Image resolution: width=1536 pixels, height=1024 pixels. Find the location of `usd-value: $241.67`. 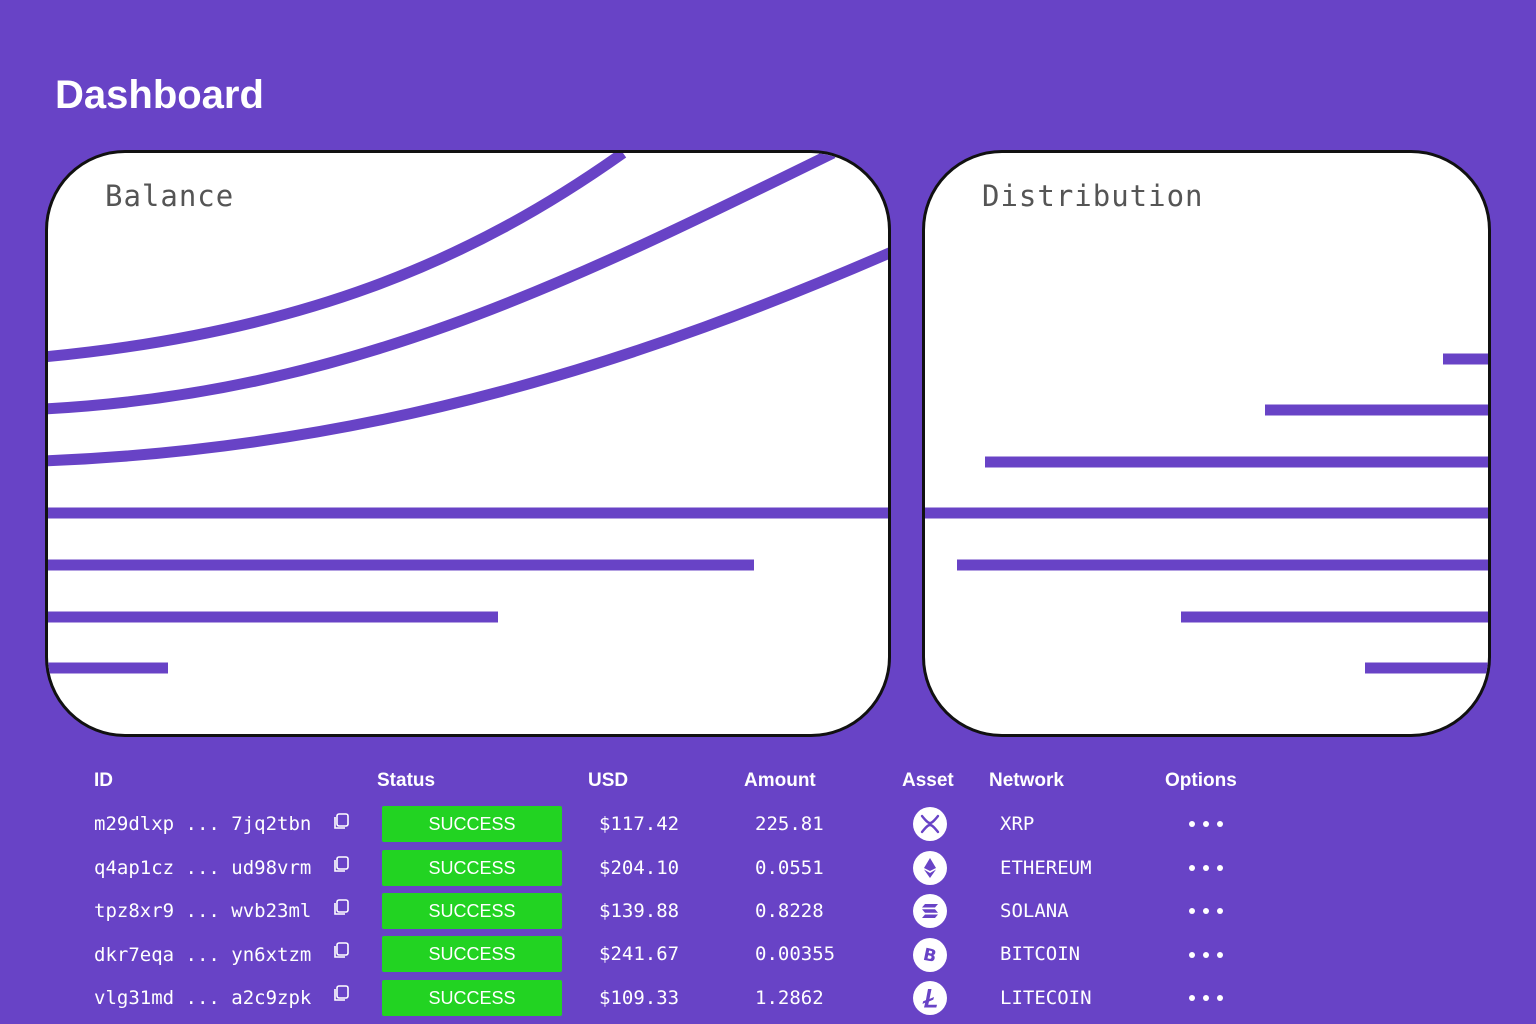

usd-value: $241.67 is located at coordinates (639, 954).